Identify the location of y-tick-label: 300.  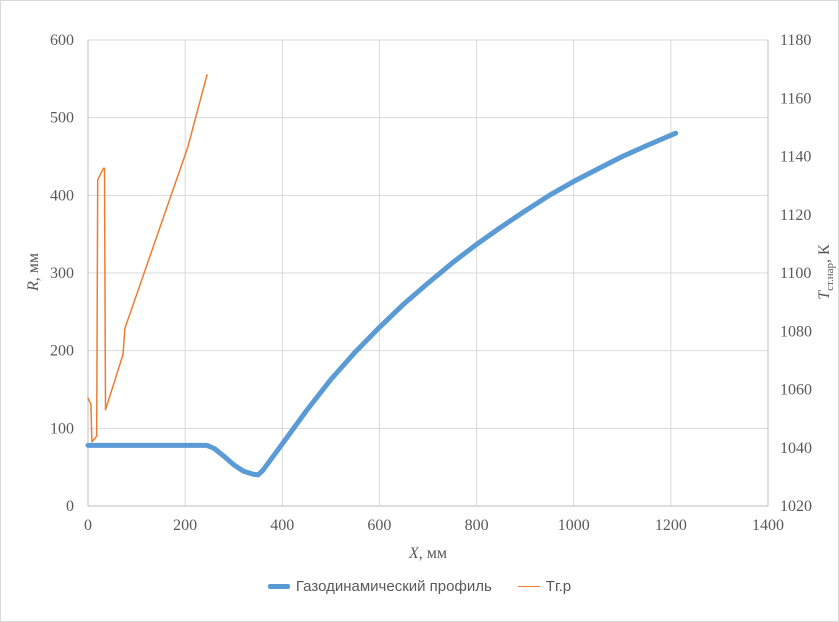
(62, 273).